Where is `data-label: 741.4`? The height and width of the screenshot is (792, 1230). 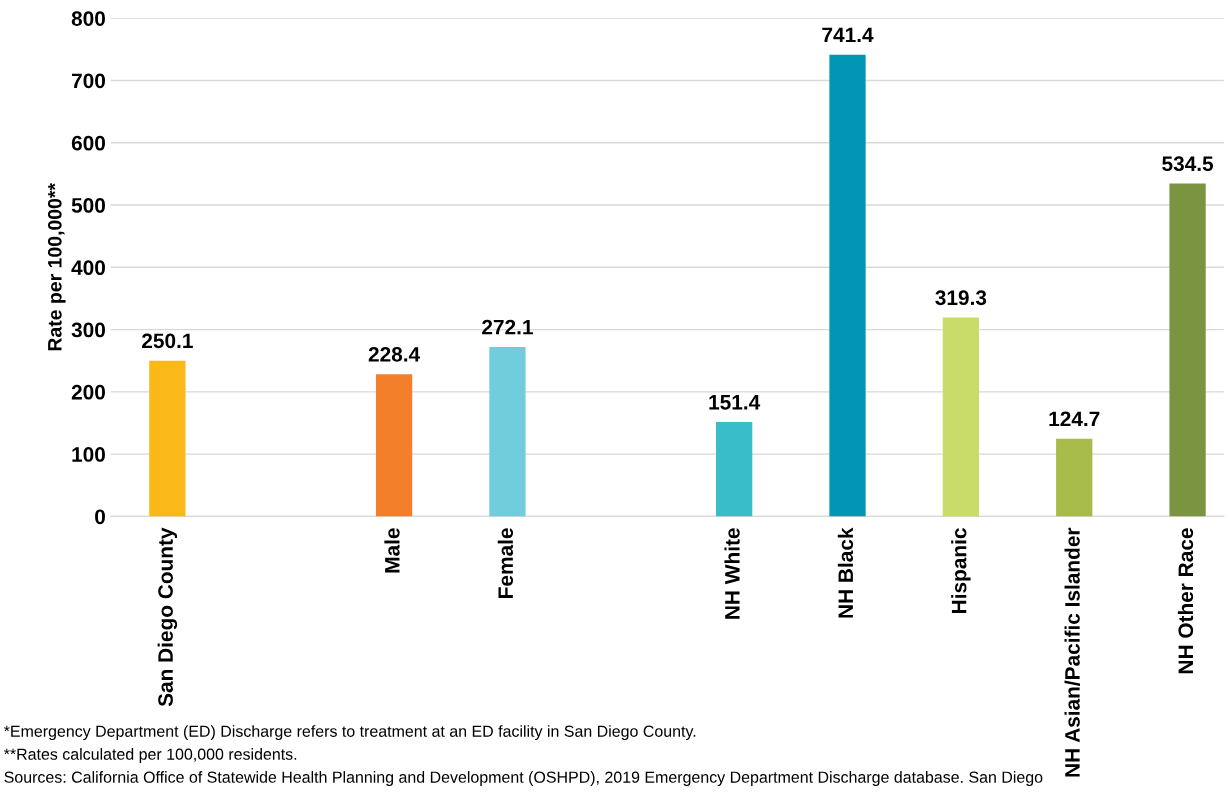
data-label: 741.4 is located at coordinates (848, 35).